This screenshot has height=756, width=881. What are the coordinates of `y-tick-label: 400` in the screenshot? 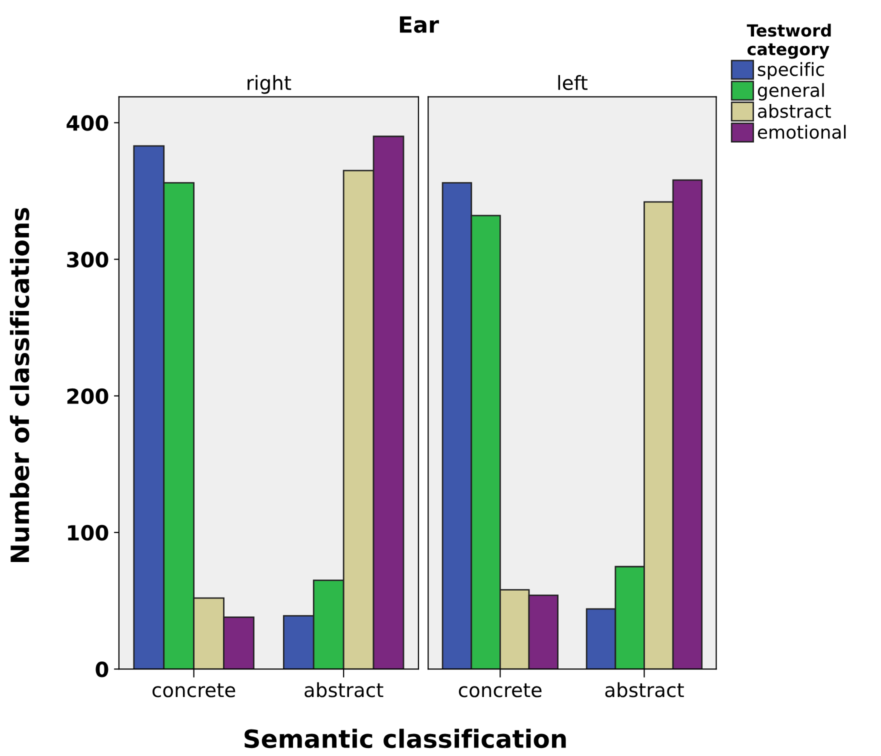 It's located at (87, 123).